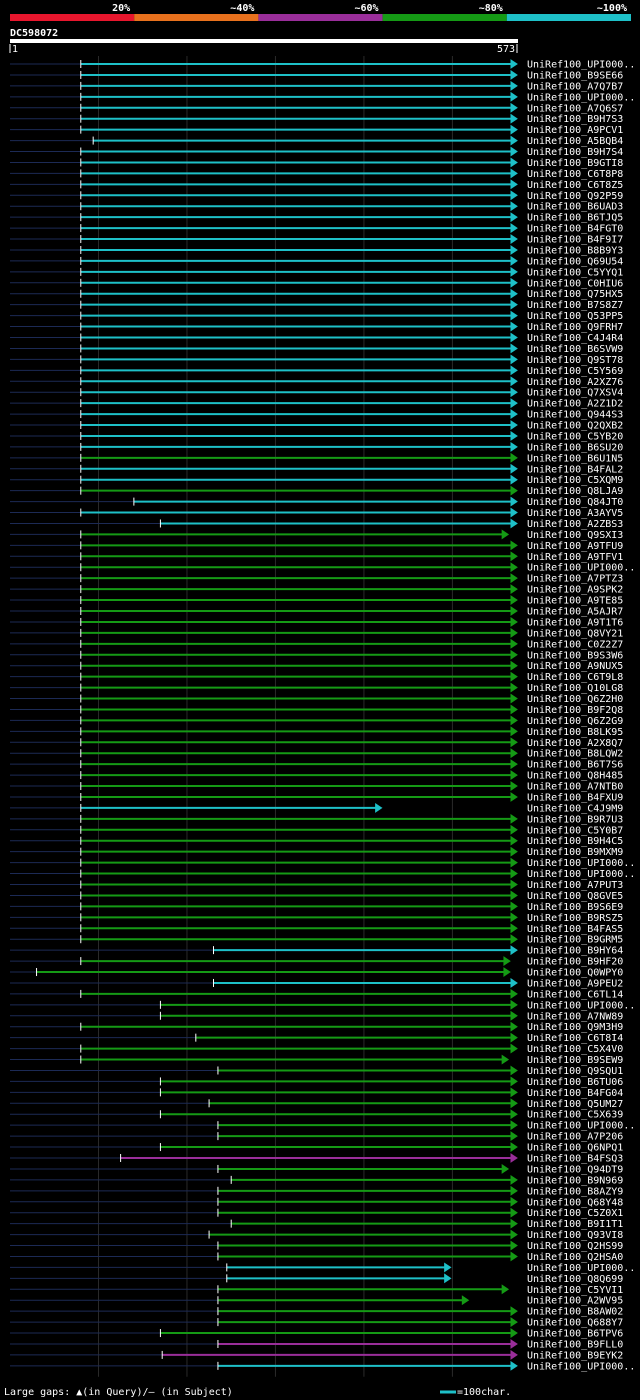  I want to click on hit-row: UniRef100_Q68Y48, so click(316, 1202).